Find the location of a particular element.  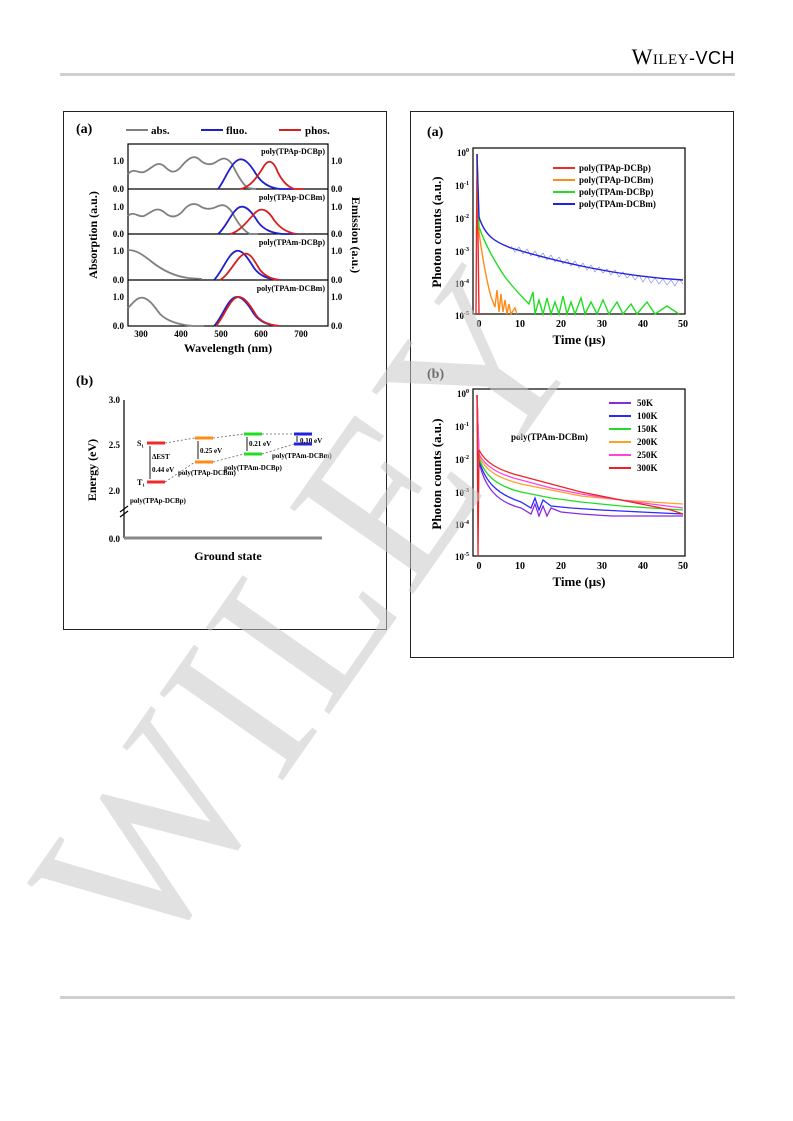

decay-b-frame is located at coordinates (579, 472).